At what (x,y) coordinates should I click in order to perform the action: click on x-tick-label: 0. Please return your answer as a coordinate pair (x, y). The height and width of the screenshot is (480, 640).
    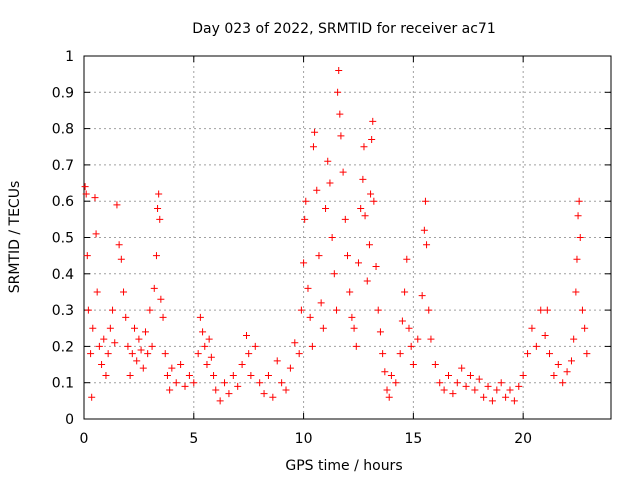
    Looking at the image, I should click on (84, 439).